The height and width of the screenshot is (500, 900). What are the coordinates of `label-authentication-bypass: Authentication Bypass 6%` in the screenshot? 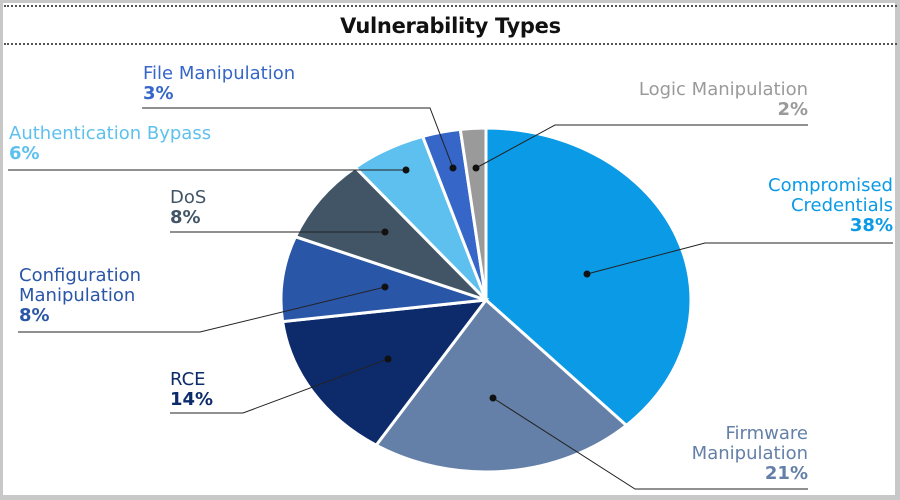 It's located at (110, 144).